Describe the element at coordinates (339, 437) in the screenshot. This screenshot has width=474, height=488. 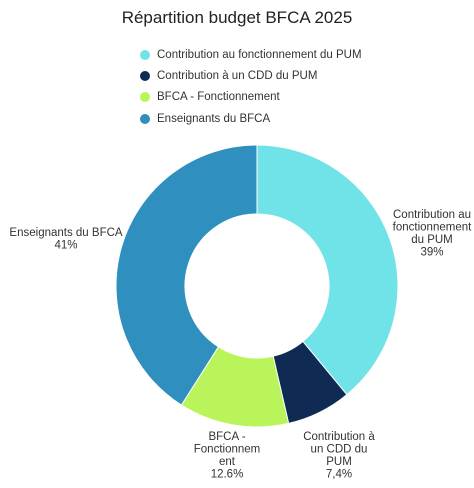
I see `slice-data-label-line: Contribution à` at that location.